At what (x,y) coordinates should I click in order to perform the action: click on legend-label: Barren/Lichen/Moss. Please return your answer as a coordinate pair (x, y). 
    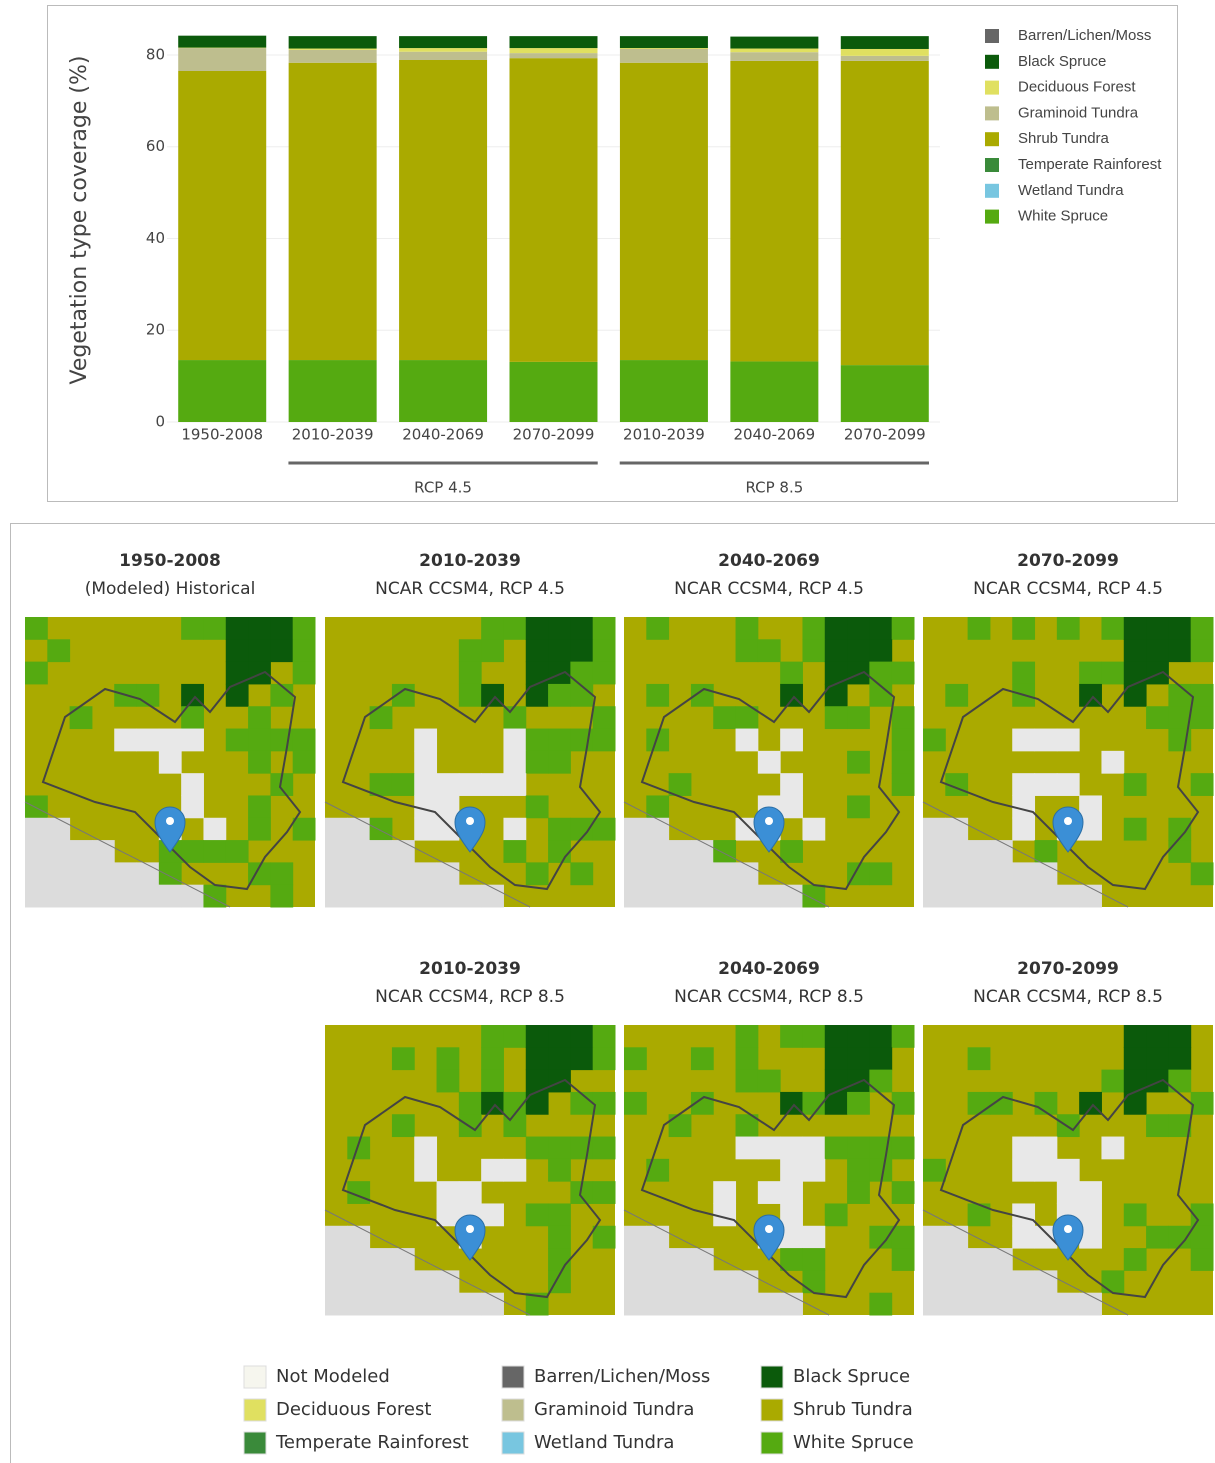
    Looking at the image, I should click on (1084, 35).